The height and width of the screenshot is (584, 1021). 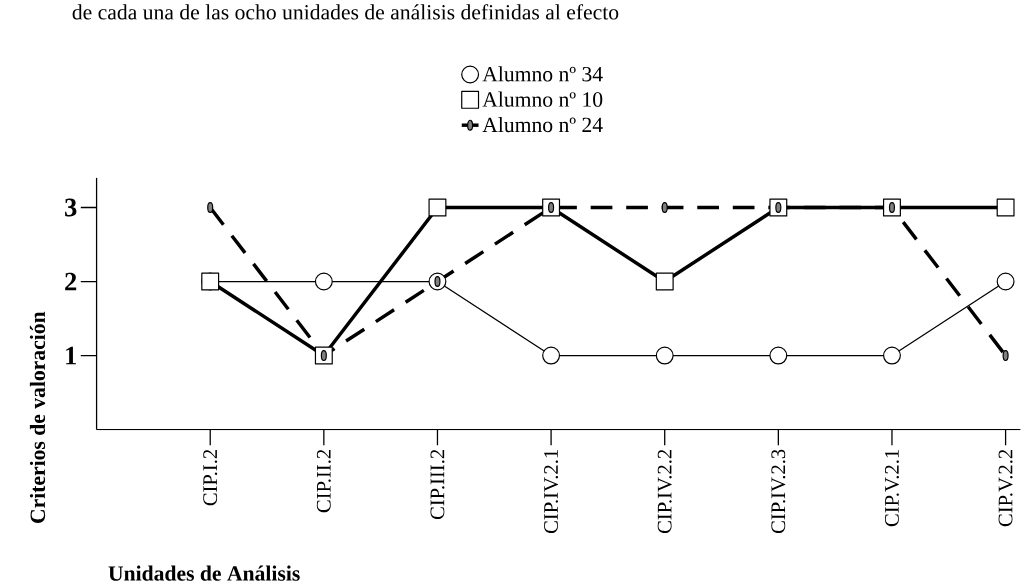 I want to click on x-tick-label: CIP.IV.2.1, so click(x=551, y=492).